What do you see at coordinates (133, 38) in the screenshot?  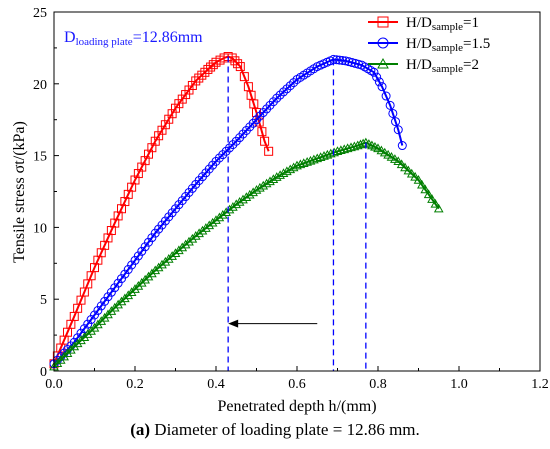 I see `loading-plate-annotation: Dloading plate=12.86mm` at bounding box center [133, 38].